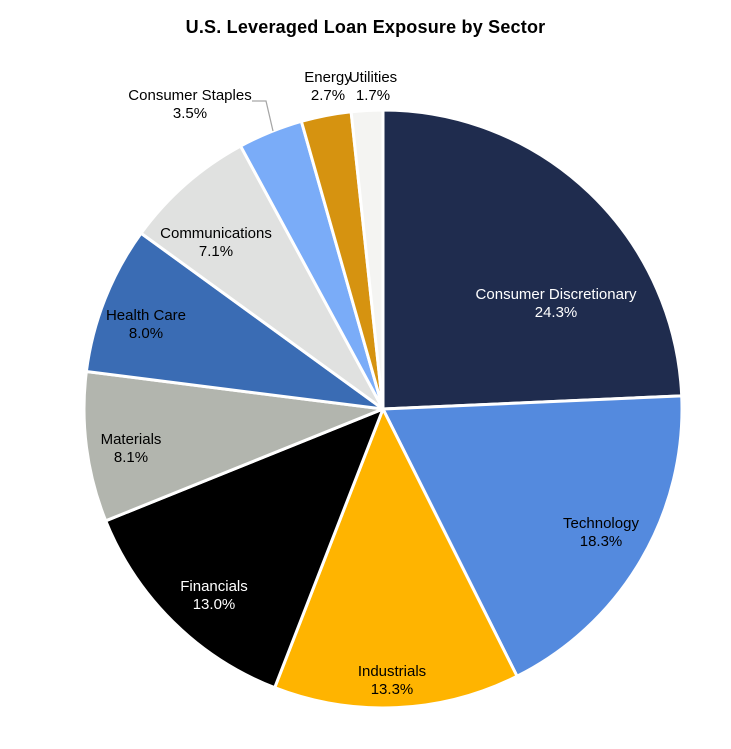 This screenshot has height=749, width=731. I want to click on pie-slice-financials, so click(244, 548).